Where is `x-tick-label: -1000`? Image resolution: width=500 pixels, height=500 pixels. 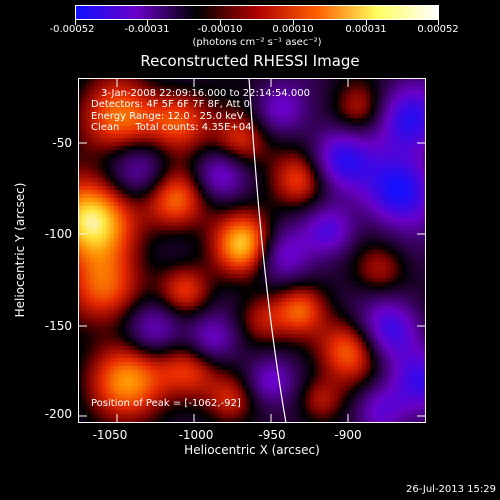
x-tick-label: -1000 is located at coordinates (196, 435).